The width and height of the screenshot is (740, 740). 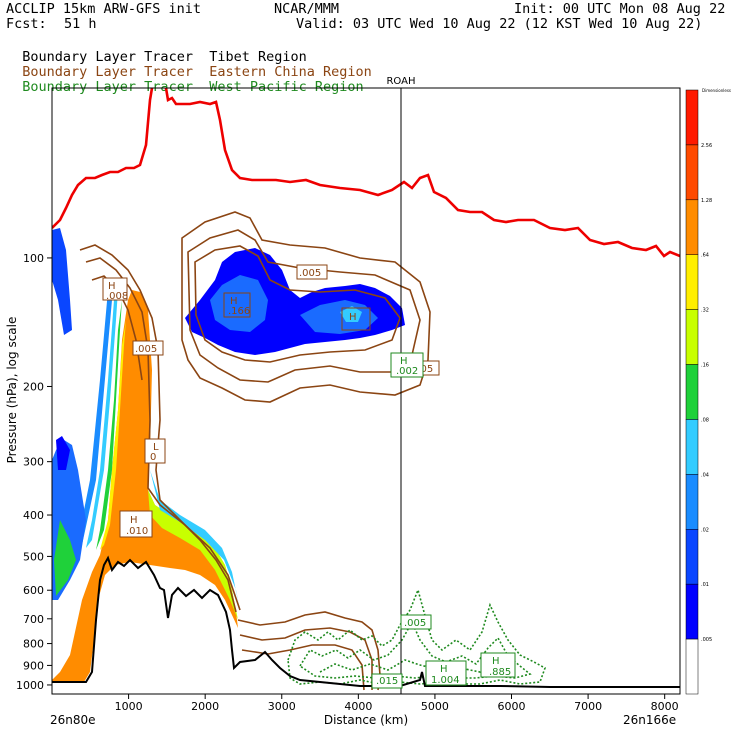 I want to click on annot-box-blob-H1, so click(x=237, y=305).